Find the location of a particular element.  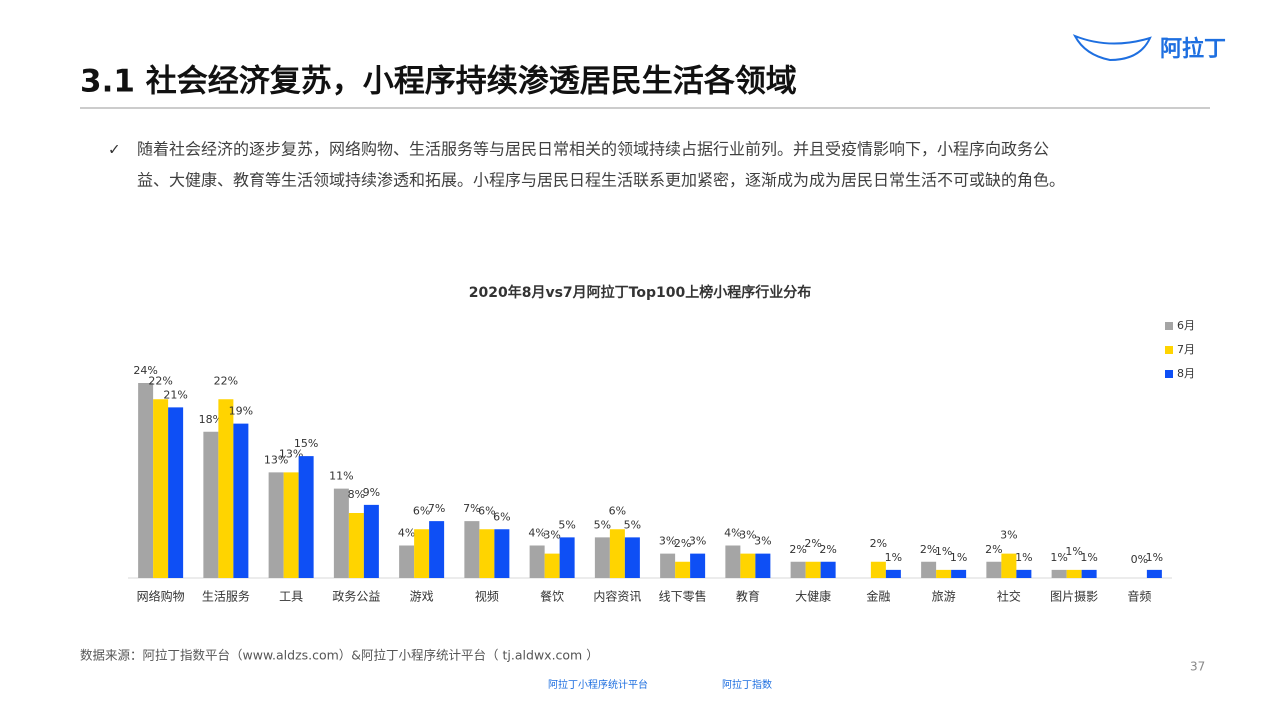

data-label: 7% is located at coordinates (471, 508).